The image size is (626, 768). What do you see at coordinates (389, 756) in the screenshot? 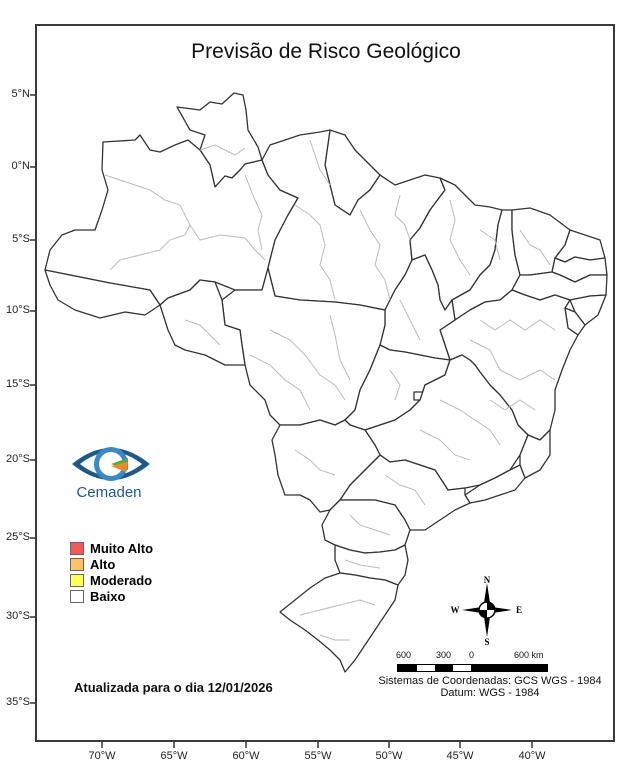
I see `x-tick-label: 50°W` at bounding box center [389, 756].